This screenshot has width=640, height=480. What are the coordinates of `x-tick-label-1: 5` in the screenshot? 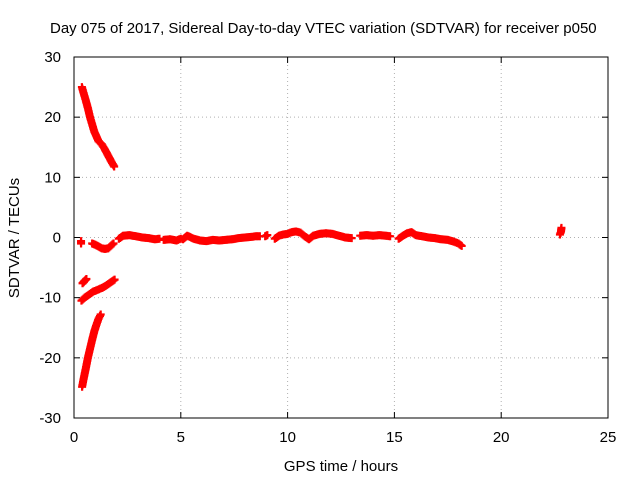 It's located at (181, 437).